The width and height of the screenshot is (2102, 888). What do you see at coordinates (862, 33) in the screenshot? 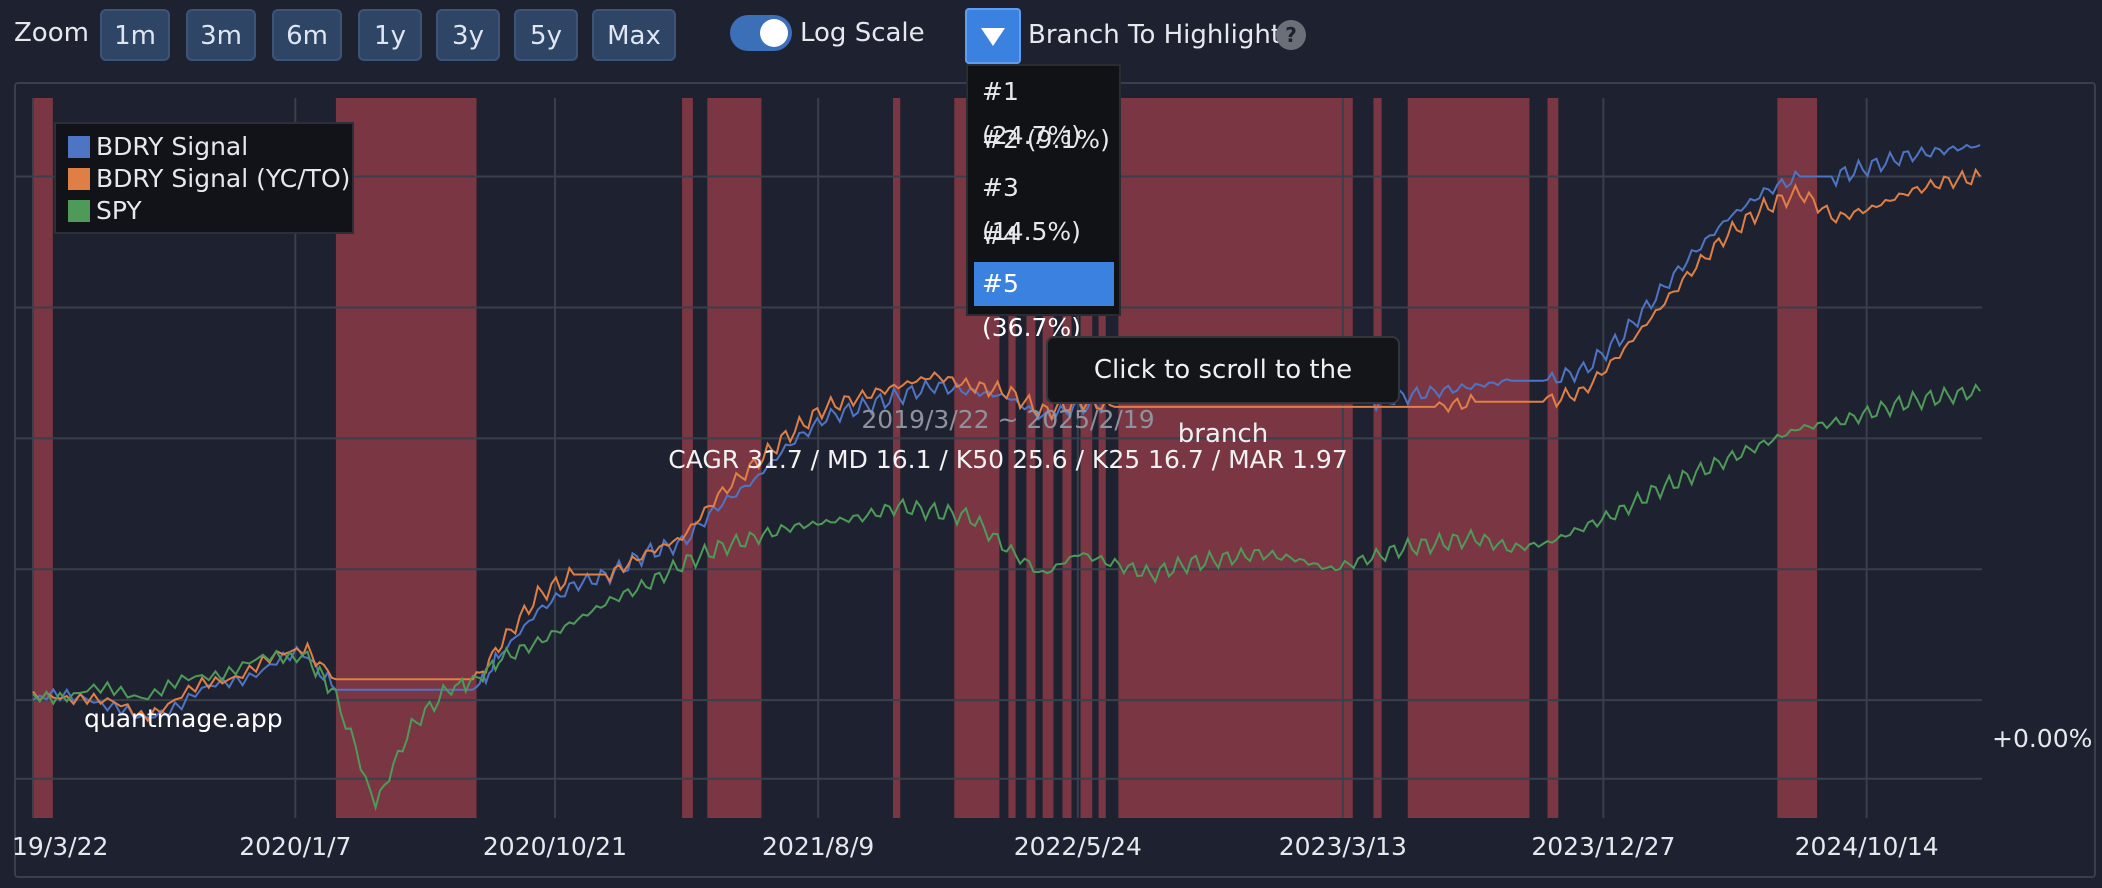
I see `log-scale-label: Log Scale` at bounding box center [862, 33].